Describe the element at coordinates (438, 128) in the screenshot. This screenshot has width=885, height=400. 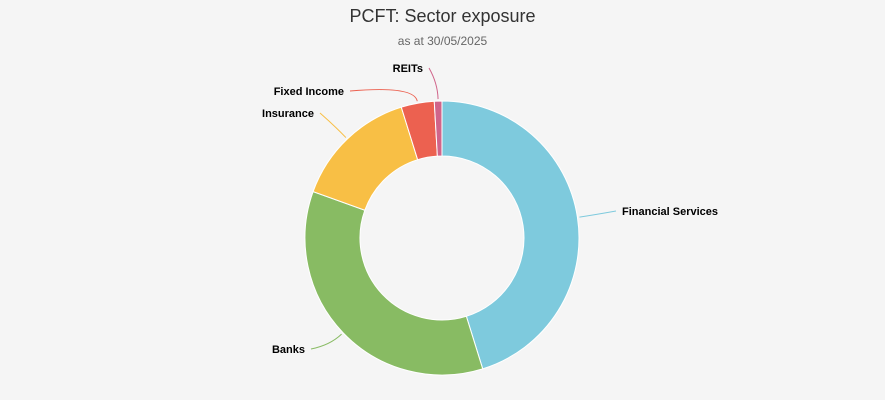
I see `slice-reits` at that location.